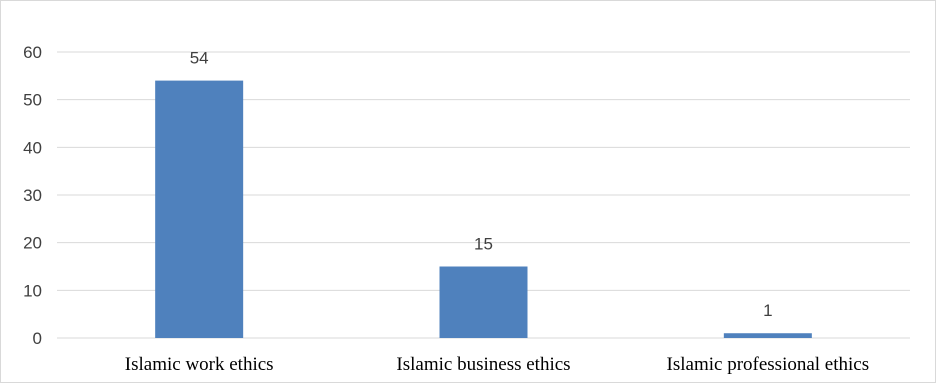  I want to click on y-tick-label: 50, so click(32, 100).